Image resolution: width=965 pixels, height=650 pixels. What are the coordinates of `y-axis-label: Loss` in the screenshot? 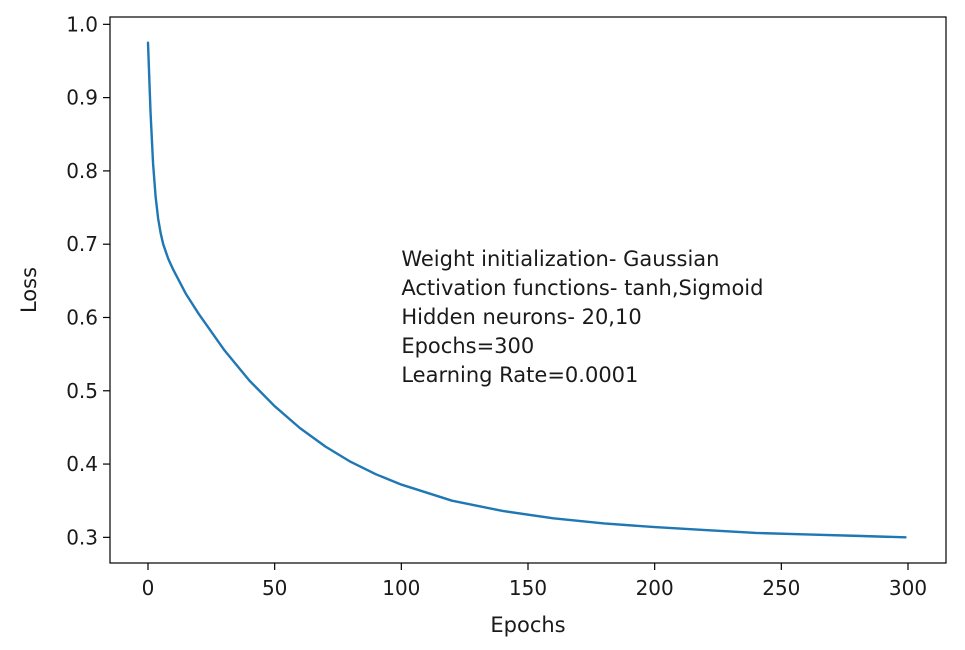 It's located at (29, 290).